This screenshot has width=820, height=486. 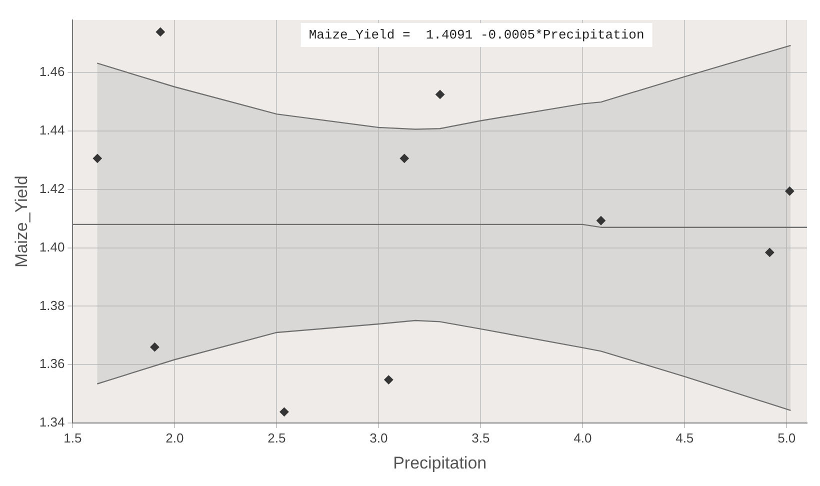 I want to click on x-tick-label: 4.5, so click(x=685, y=438).